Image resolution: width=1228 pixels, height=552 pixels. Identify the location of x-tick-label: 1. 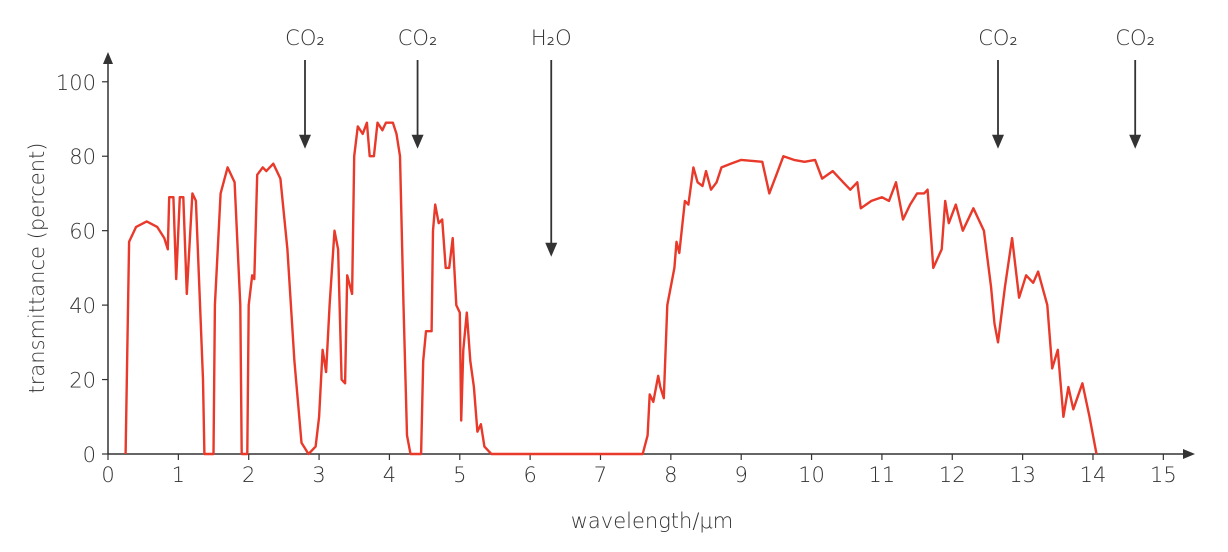
(178, 475).